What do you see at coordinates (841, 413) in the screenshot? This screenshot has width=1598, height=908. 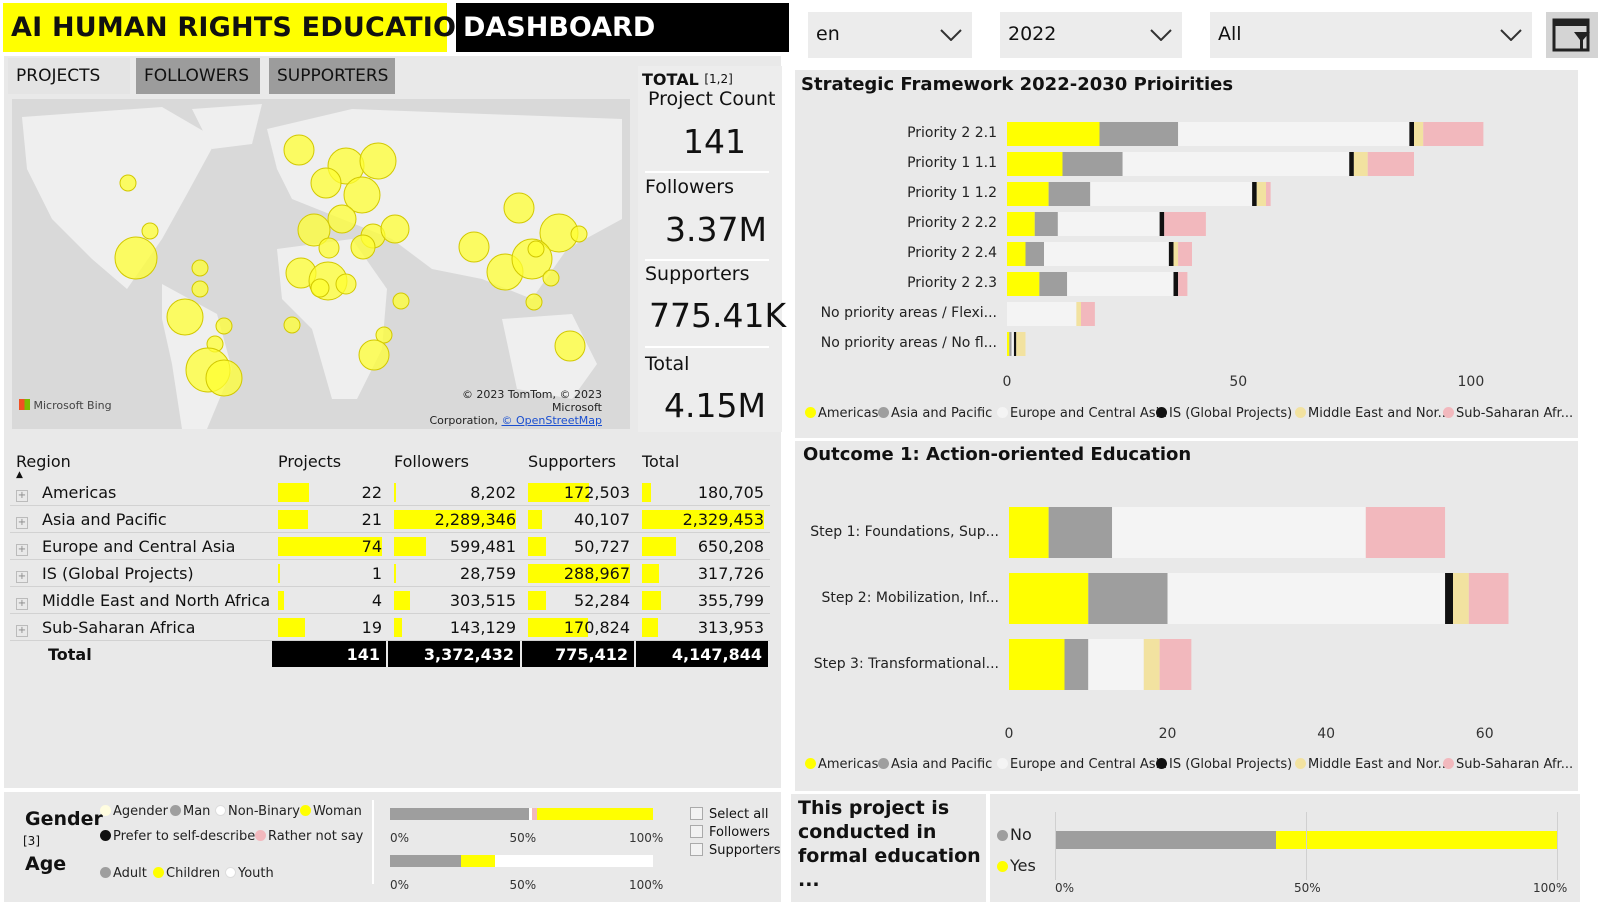 I see `legend-item: Americas` at bounding box center [841, 413].